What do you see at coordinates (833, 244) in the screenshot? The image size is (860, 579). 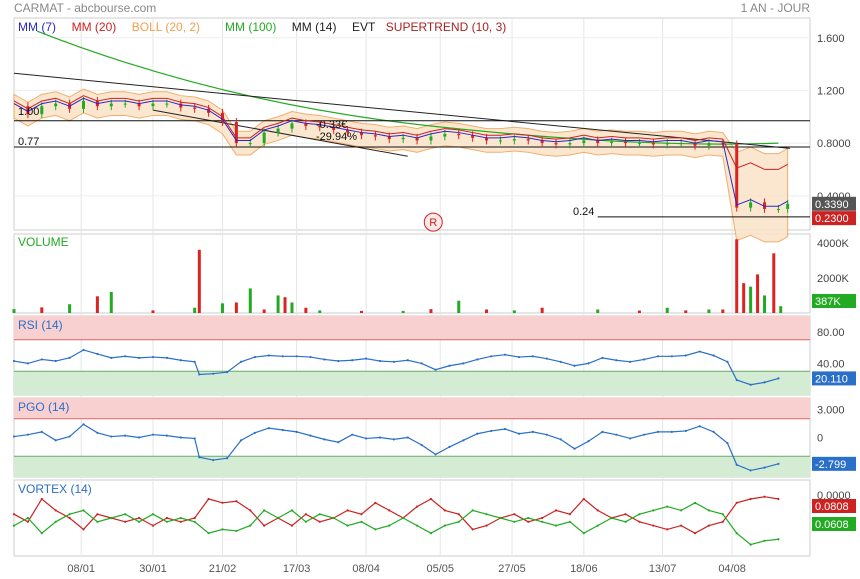 I see `volume-y-tick: 4000K` at bounding box center [833, 244].